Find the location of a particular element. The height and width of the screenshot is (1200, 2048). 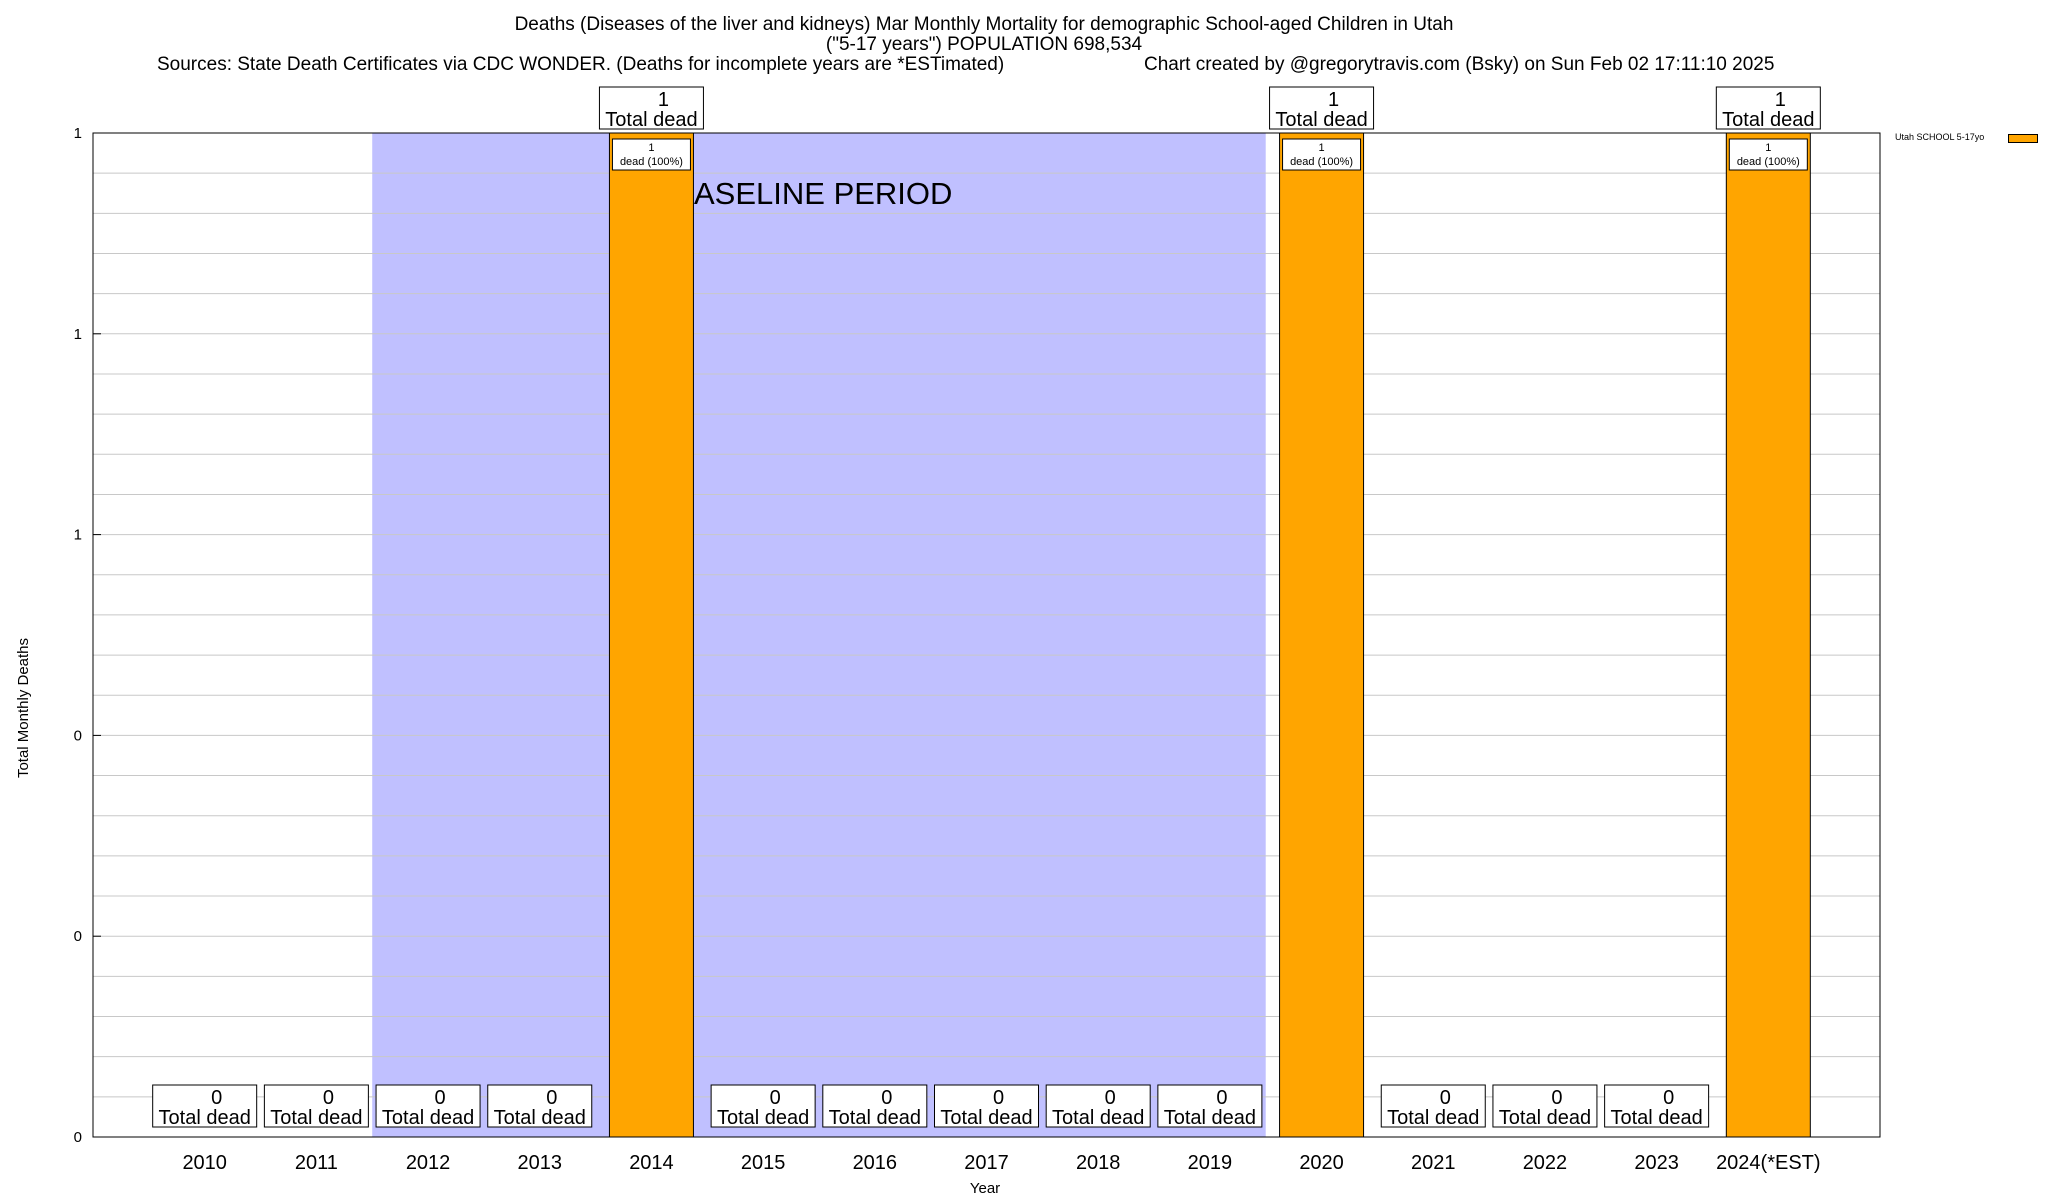

x-tick-label: 2020 is located at coordinates (1321, 1163).